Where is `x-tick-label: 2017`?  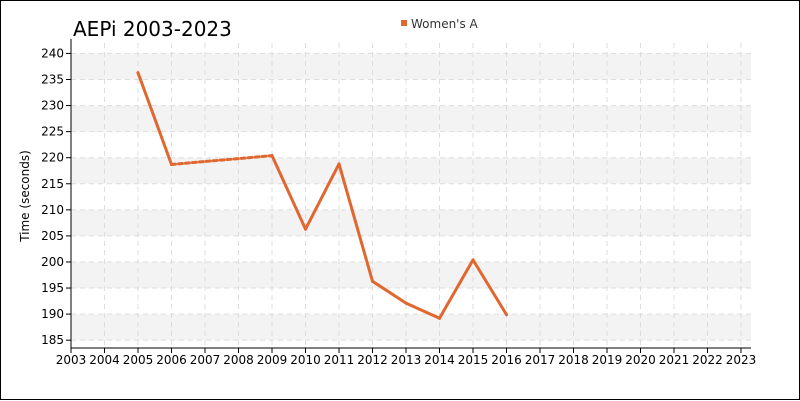
x-tick-label: 2017 is located at coordinates (540, 360).